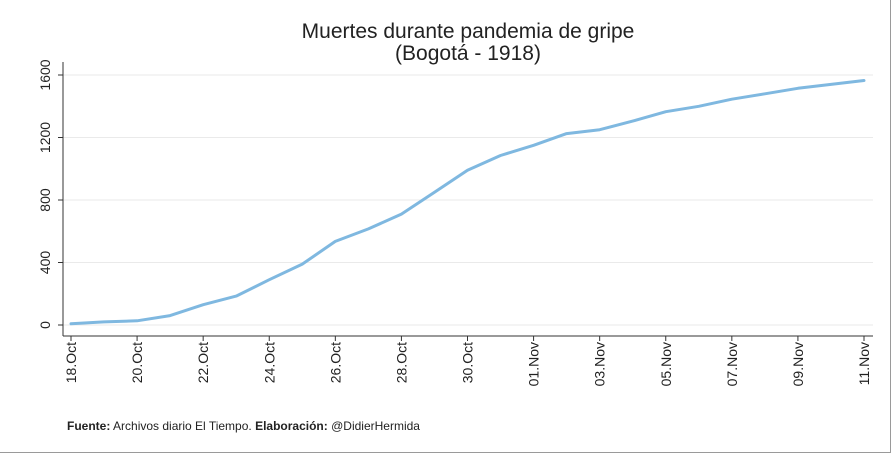  Describe the element at coordinates (183, 426) in the screenshot. I see `source-text: Archivos diario El Tiempo.` at that location.